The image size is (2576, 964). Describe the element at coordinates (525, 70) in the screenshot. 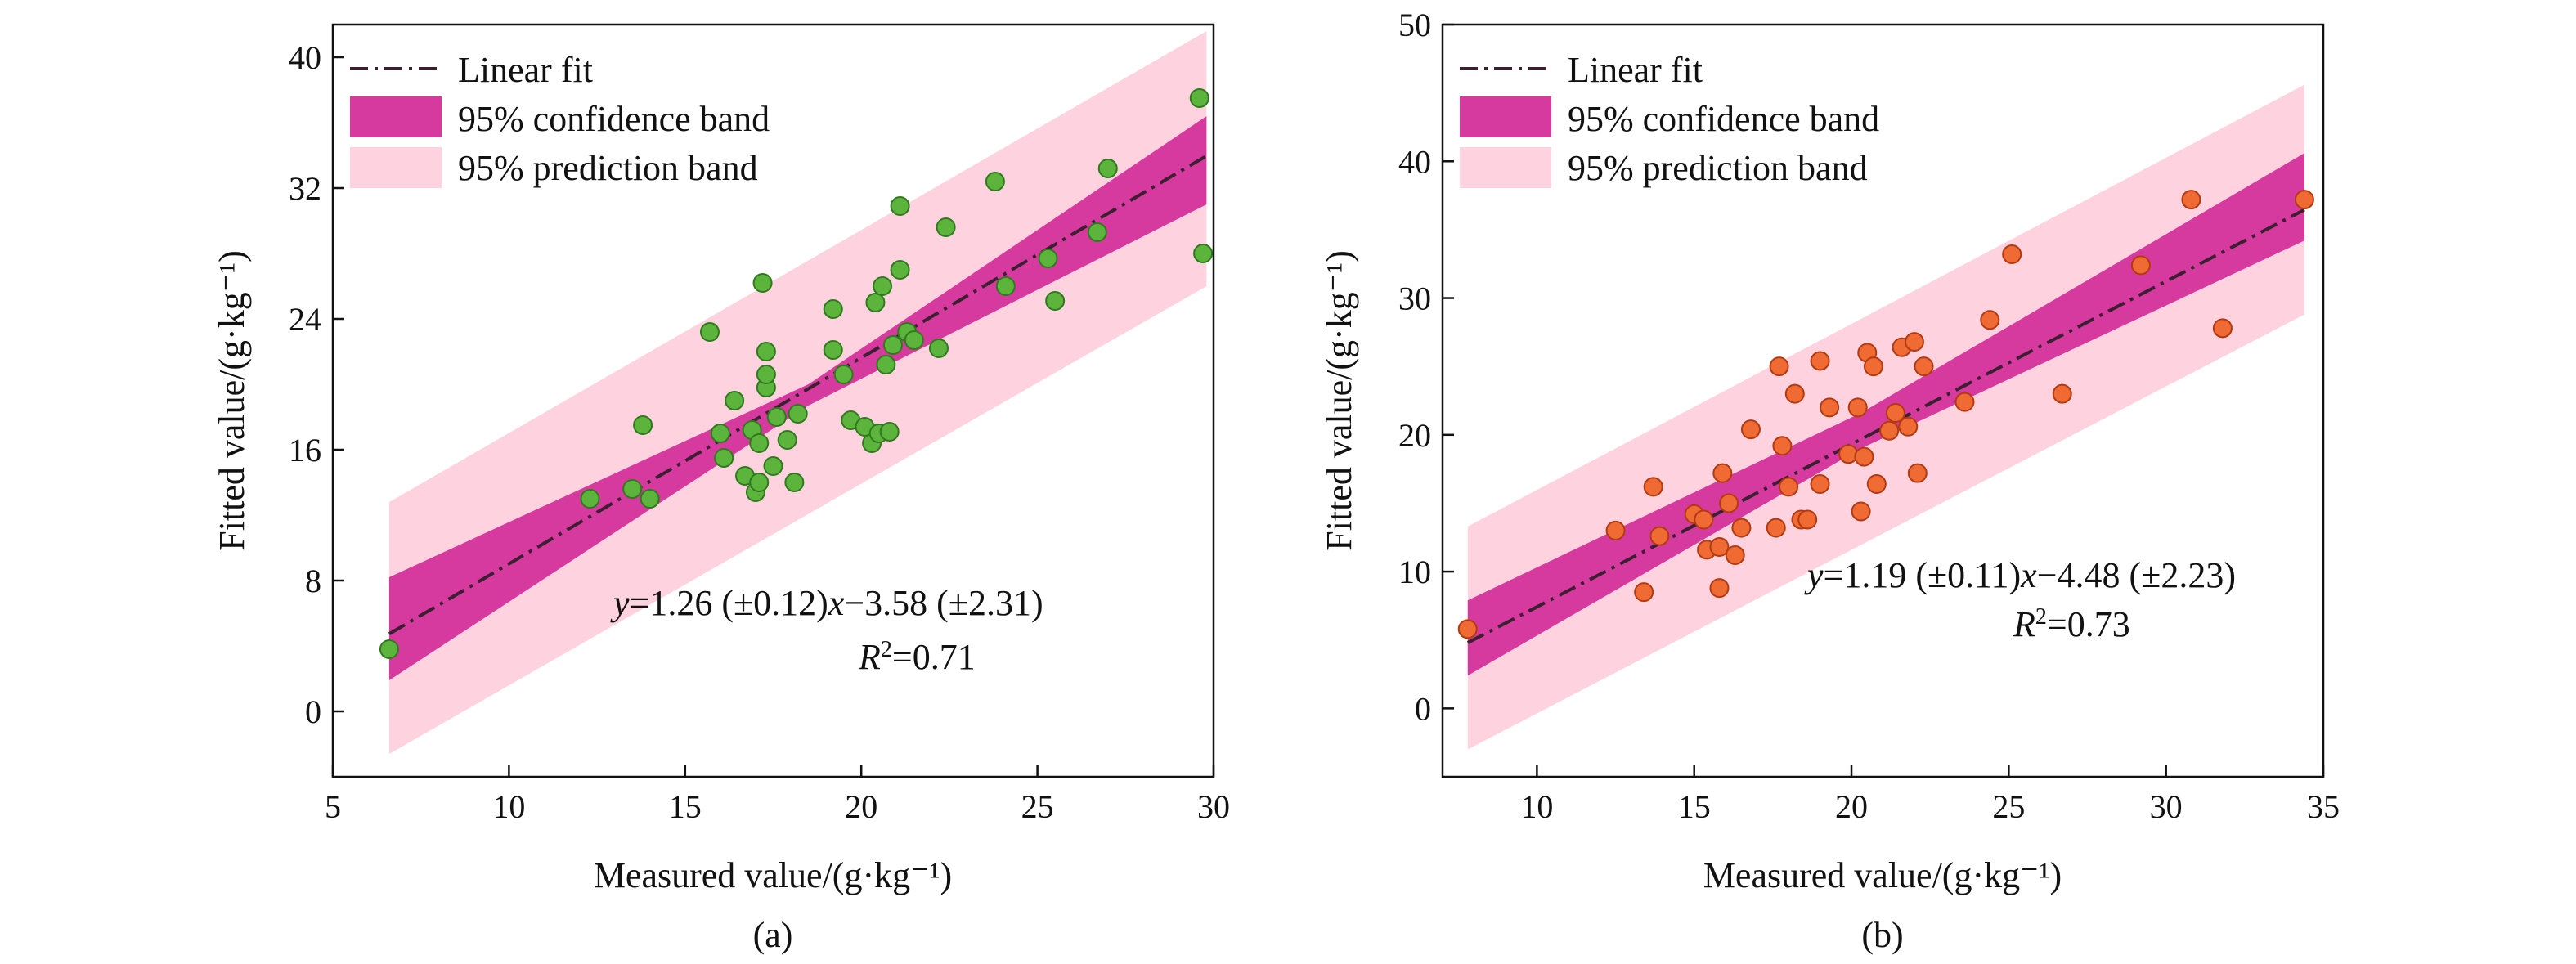

I see `legend-fit-label-a: Linear fit` at that location.